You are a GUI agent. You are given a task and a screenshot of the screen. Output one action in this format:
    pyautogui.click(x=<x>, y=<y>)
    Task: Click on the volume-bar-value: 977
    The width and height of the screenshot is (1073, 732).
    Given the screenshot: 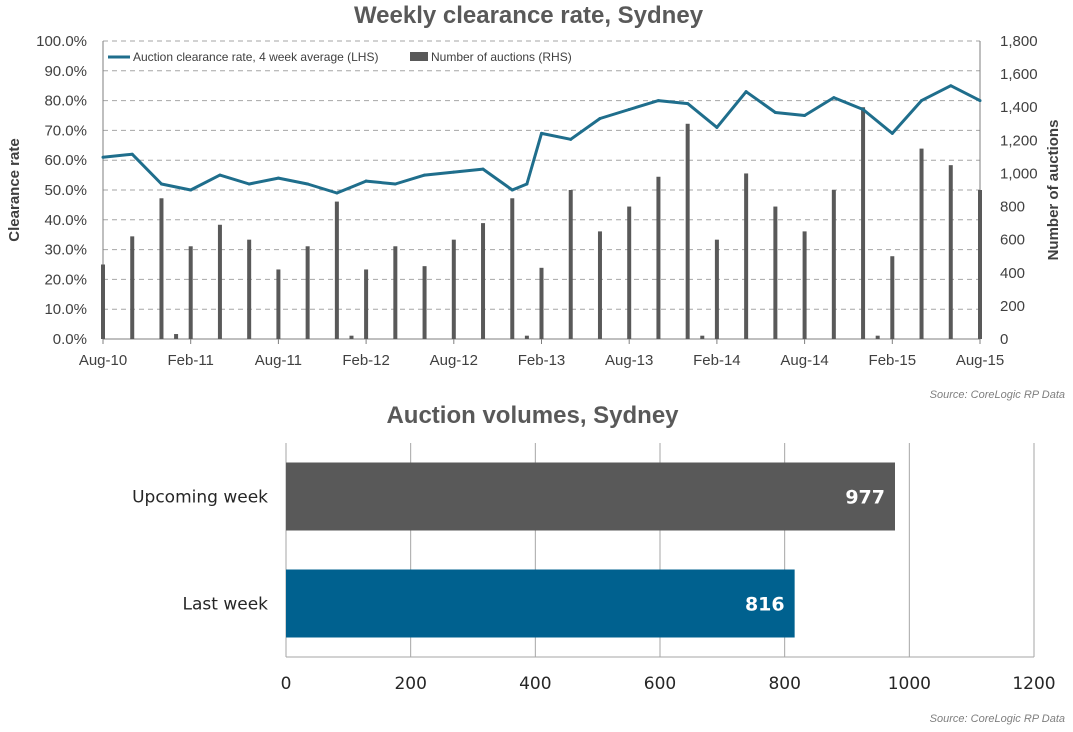 What is the action you would take?
    pyautogui.click(x=865, y=498)
    